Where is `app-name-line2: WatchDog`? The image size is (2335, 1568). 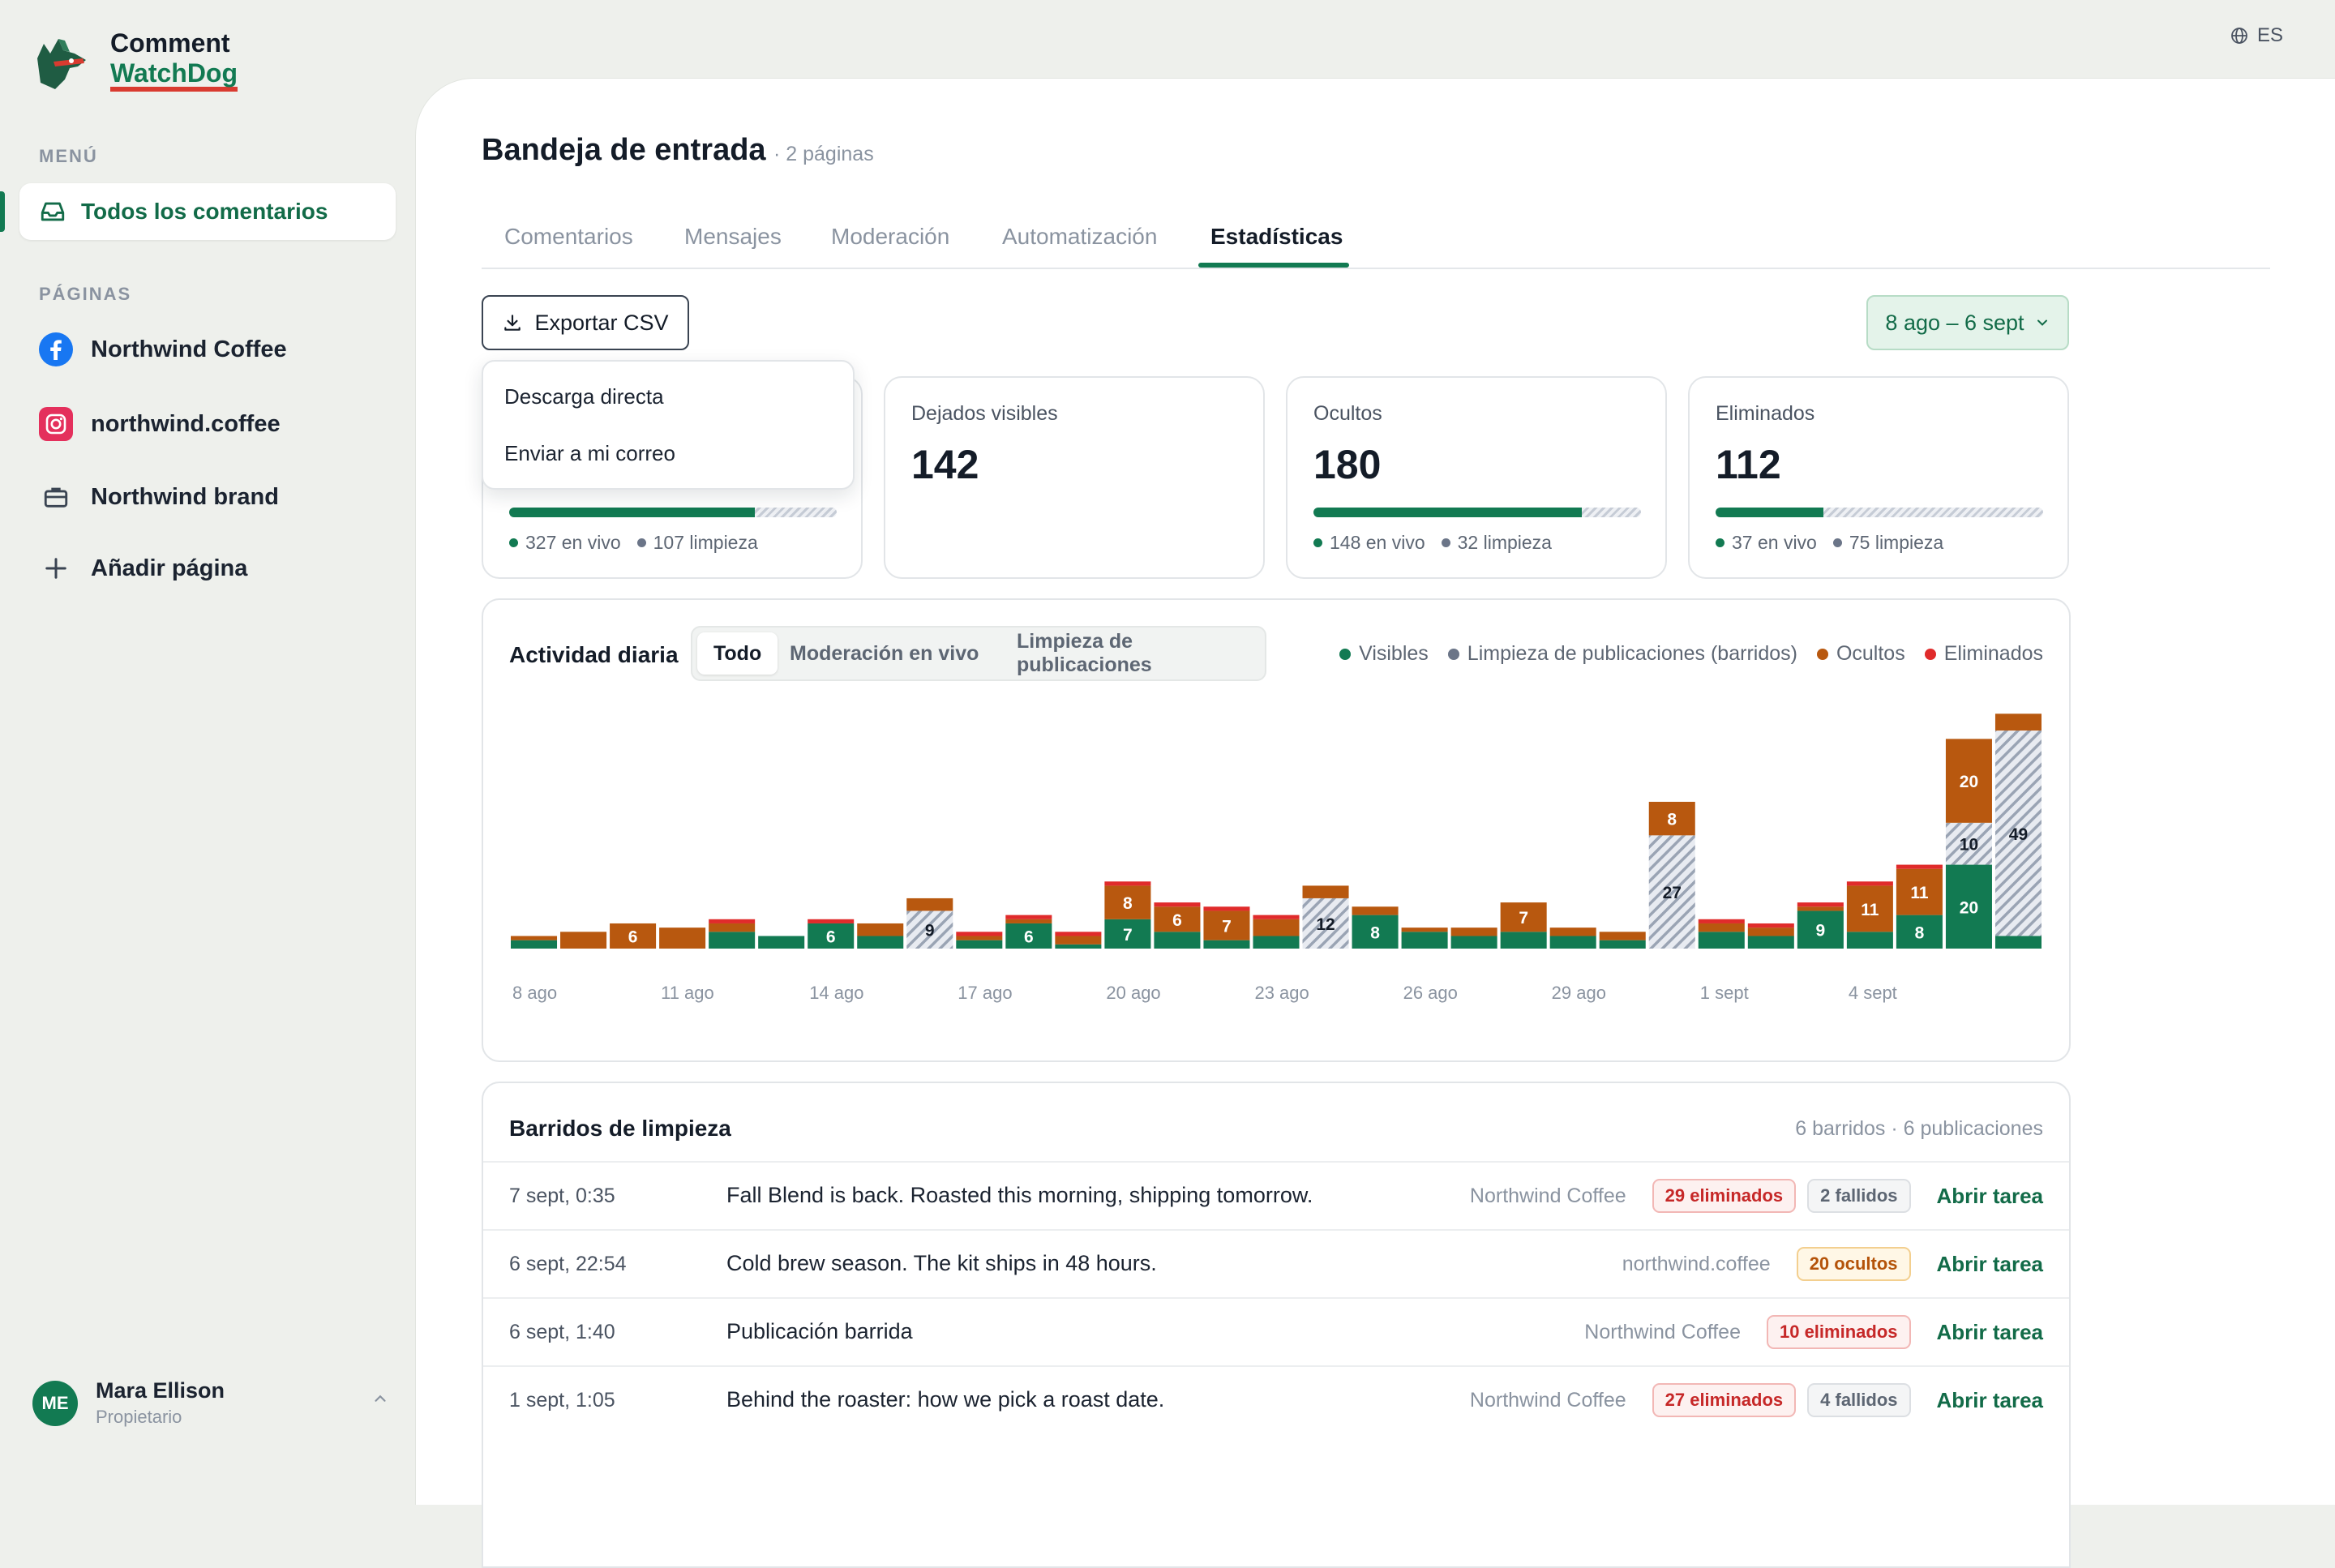 app-name-line2: WatchDog is located at coordinates (174, 75).